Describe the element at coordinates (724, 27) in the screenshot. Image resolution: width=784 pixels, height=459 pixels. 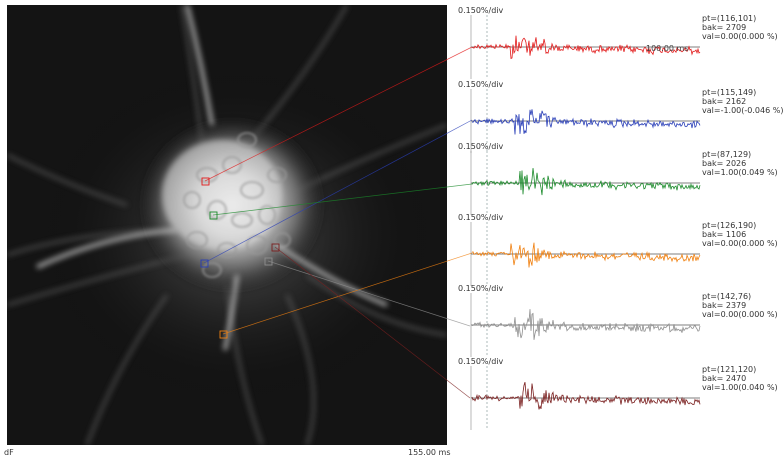
I see `trace-bak: bak= 2709` at that location.